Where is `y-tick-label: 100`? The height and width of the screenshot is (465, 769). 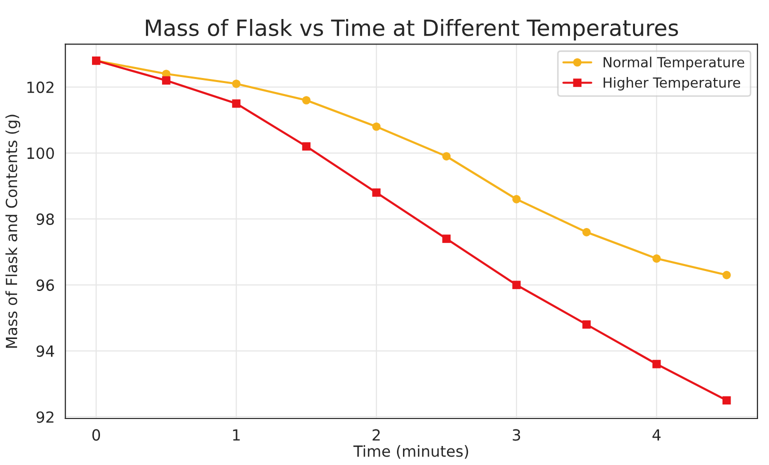 y-tick-label: 100 is located at coordinates (40, 153).